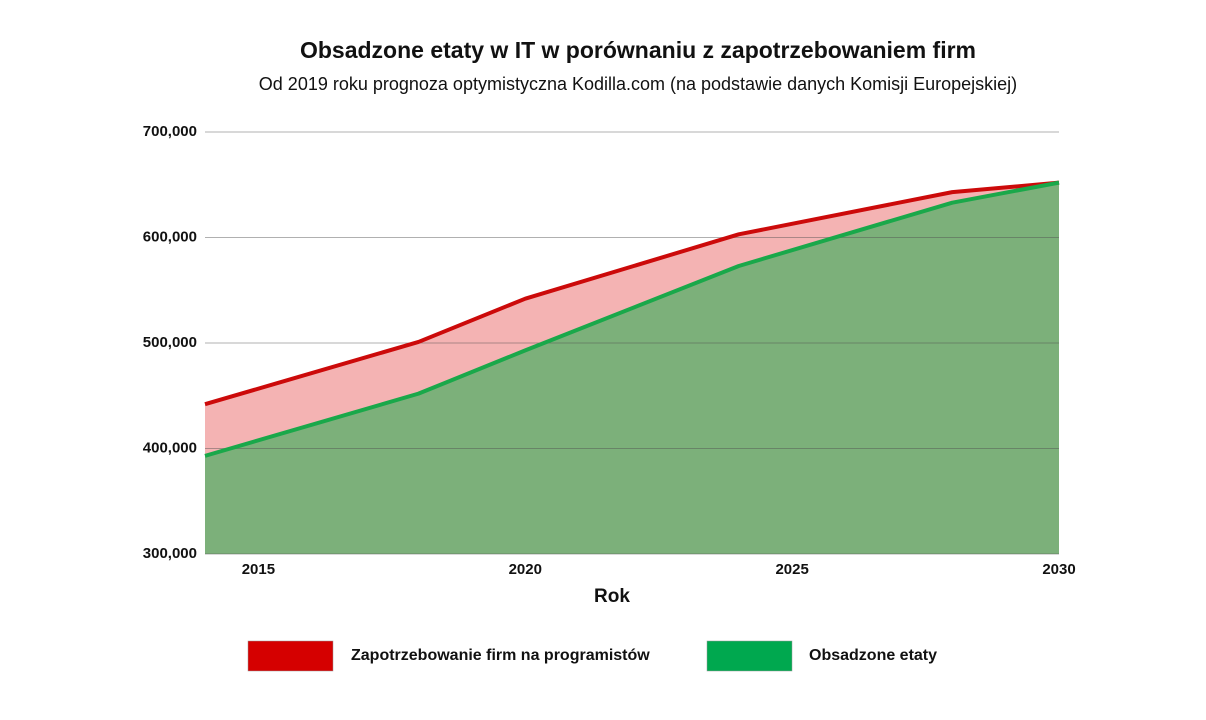 The image size is (1206, 720). What do you see at coordinates (500, 655) in the screenshot?
I see `legend-label: Zapotrzebowanie firm na programistów` at bounding box center [500, 655].